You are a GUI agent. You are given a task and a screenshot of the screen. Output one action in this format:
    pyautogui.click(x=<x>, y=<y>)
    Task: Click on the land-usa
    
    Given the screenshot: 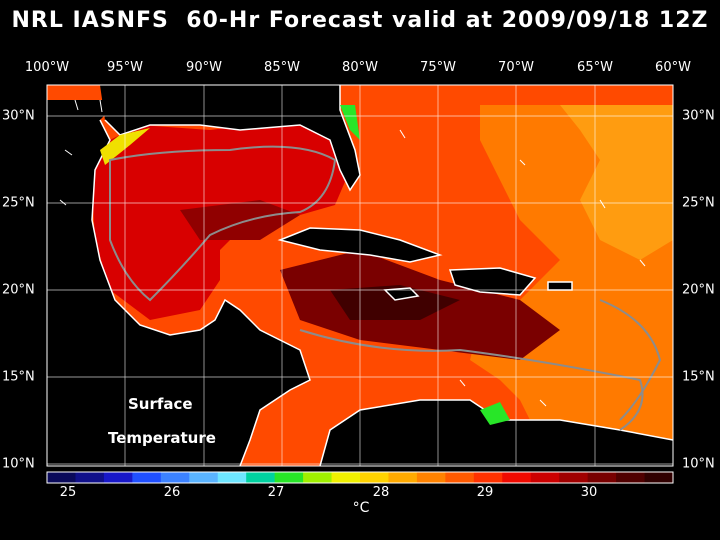 What is the action you would take?
    pyautogui.click(x=230, y=137)
    